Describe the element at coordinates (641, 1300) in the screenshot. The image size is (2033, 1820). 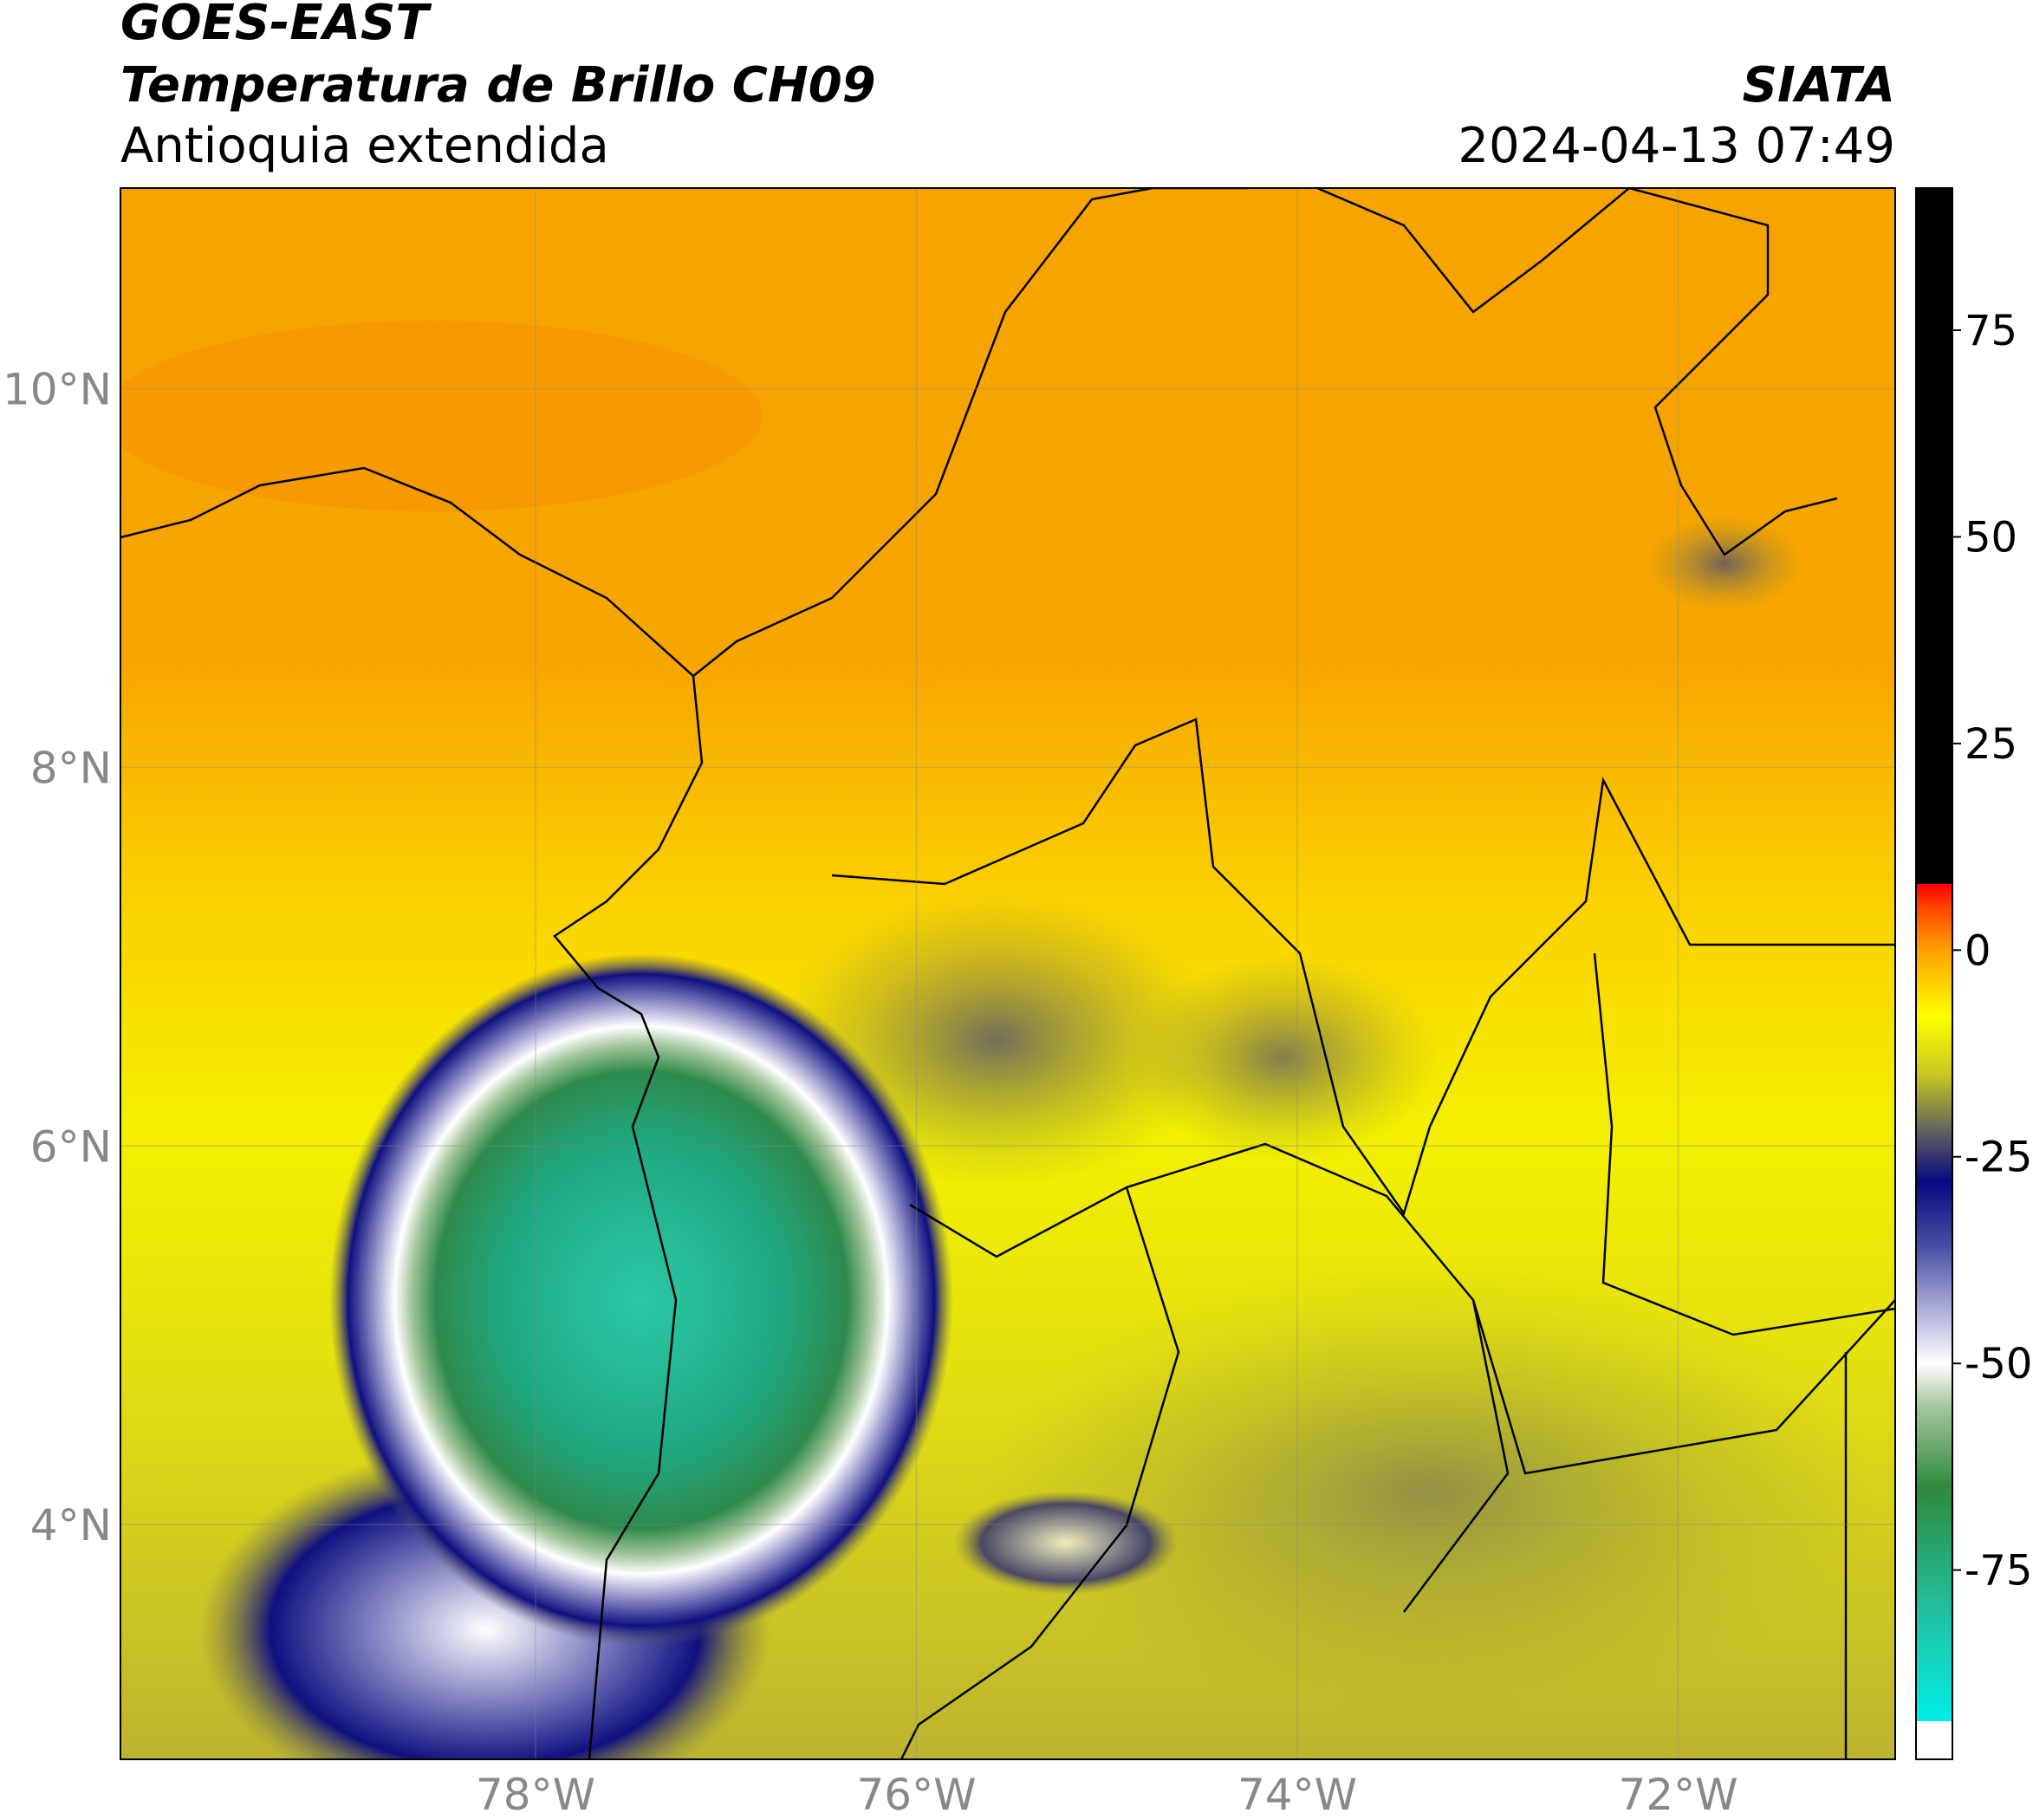
I see `storm` at that location.